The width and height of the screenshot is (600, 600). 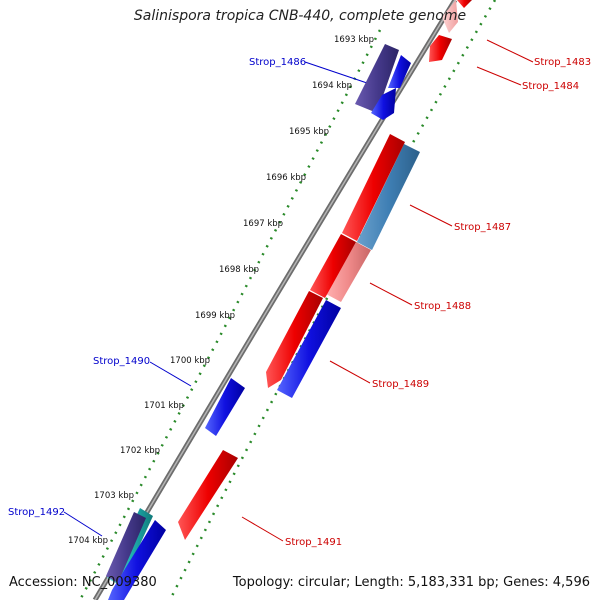 I want to click on gene-label-strop-1488: Strop_1488, so click(x=442, y=306).